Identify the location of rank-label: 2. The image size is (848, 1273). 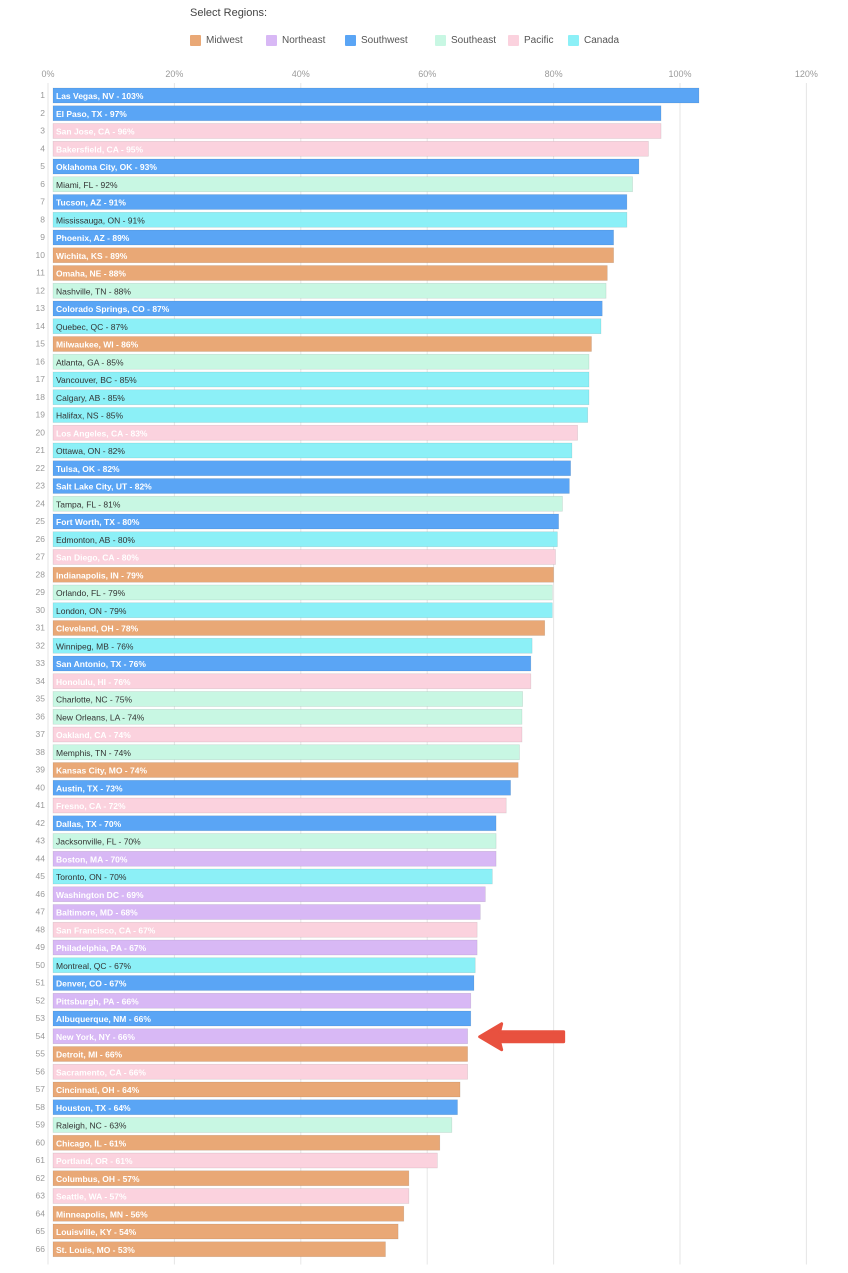
(42, 113).